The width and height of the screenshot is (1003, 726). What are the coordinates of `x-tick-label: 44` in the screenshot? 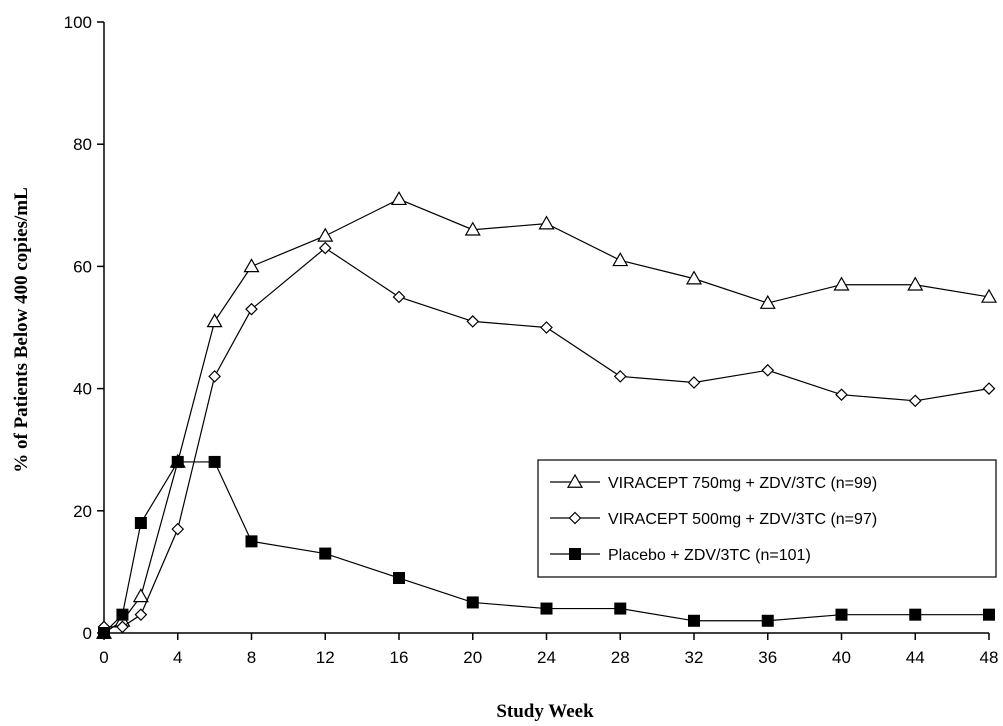 It's located at (915, 657).